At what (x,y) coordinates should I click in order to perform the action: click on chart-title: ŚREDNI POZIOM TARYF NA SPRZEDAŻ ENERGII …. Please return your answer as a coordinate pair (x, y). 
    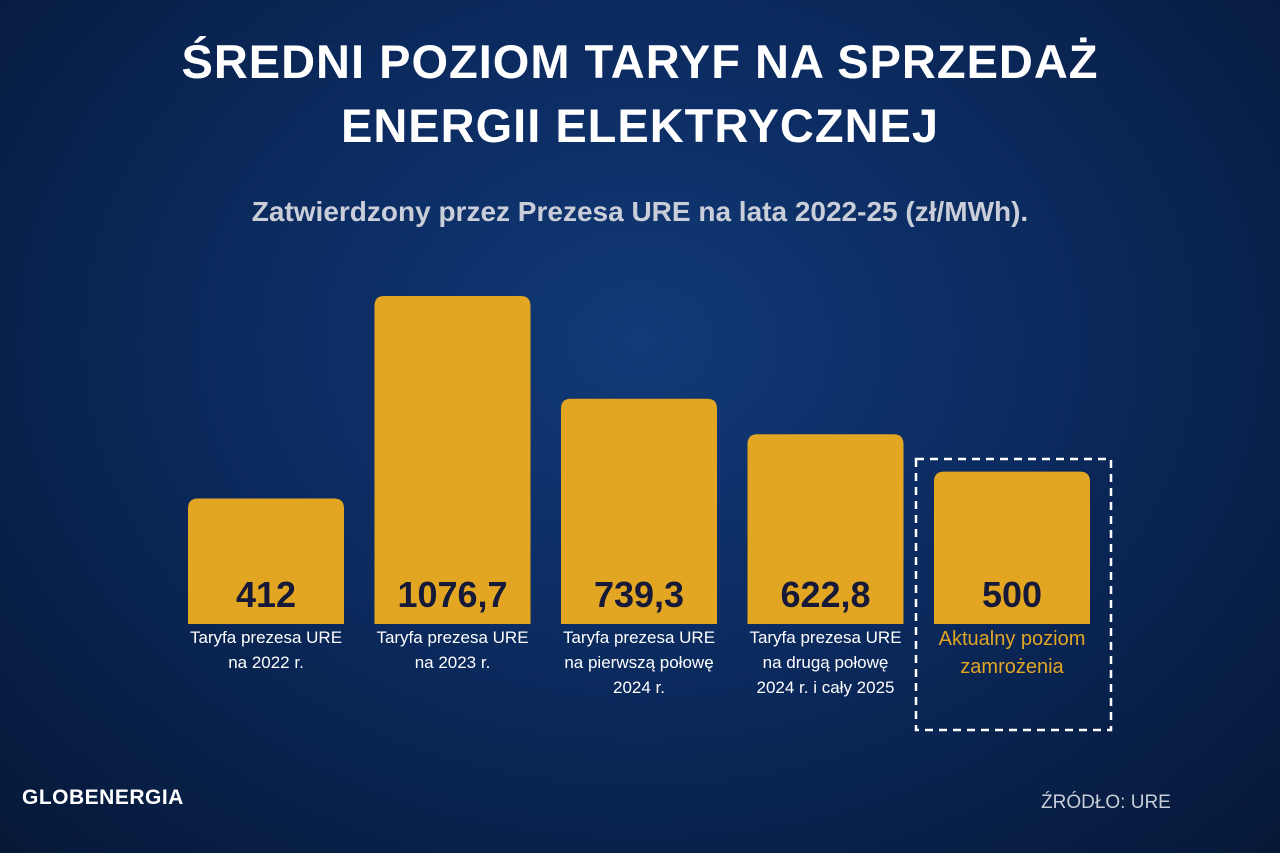
    Looking at the image, I should click on (640, 93).